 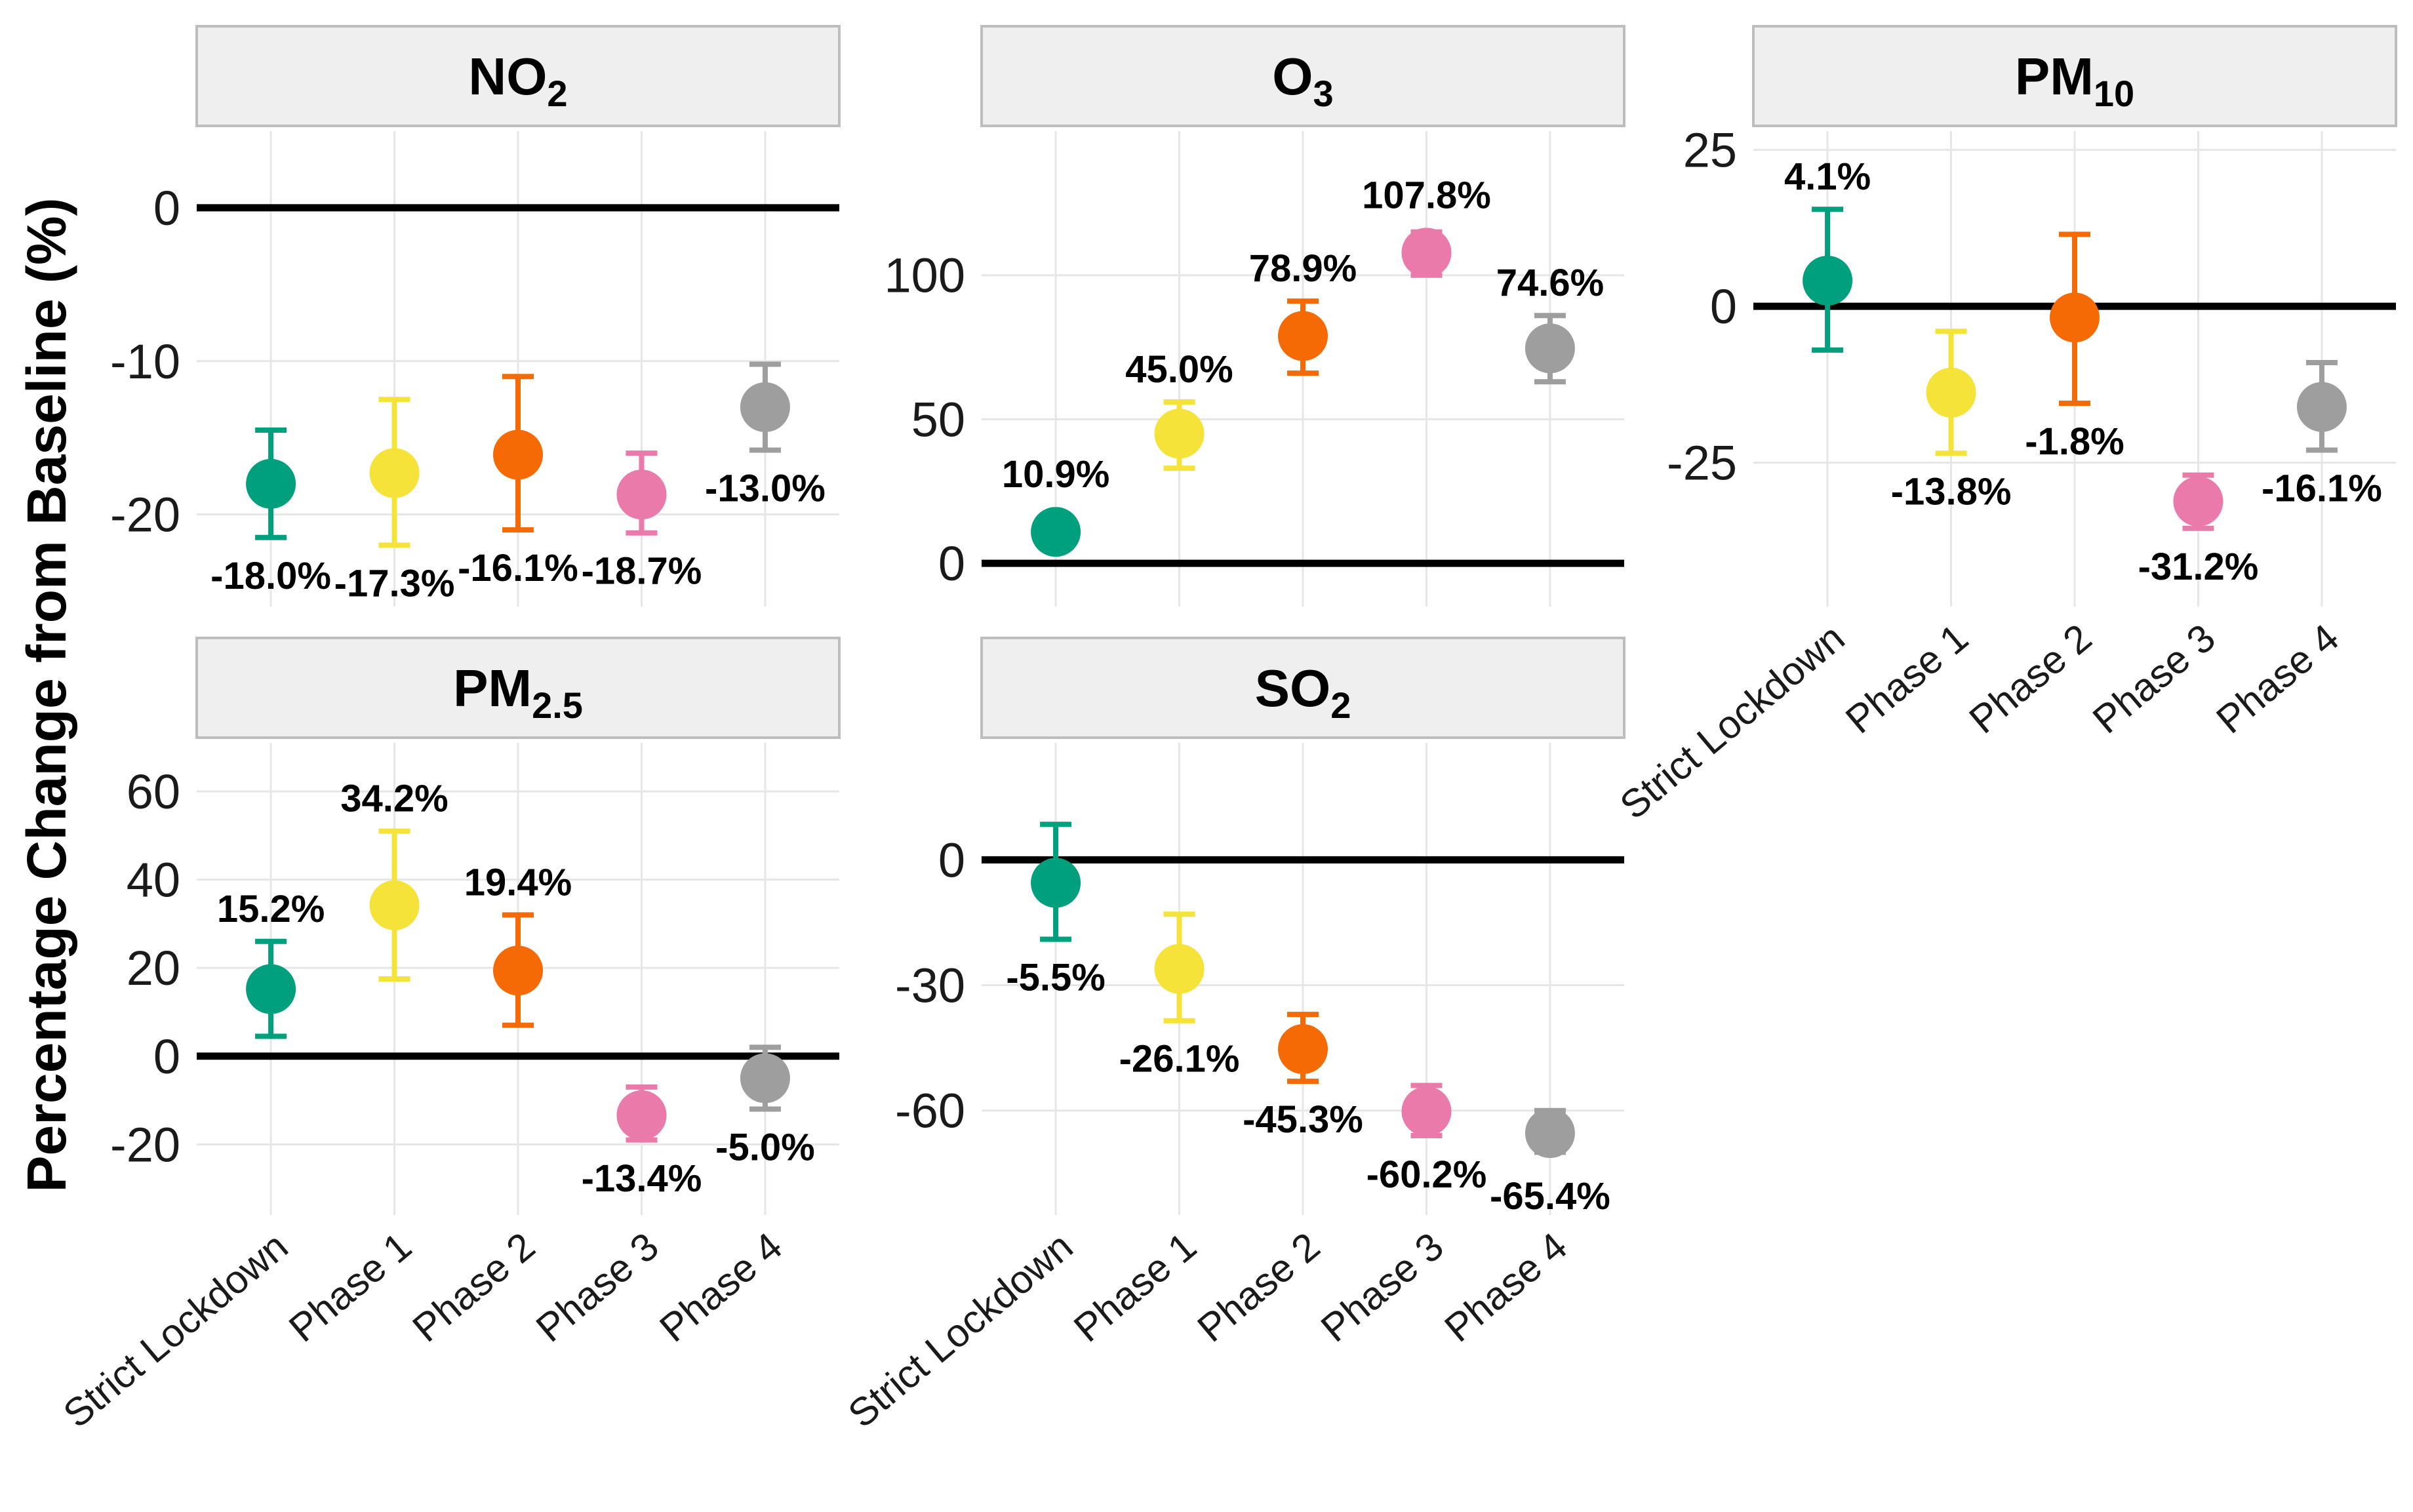 What do you see at coordinates (1952, 491) in the screenshot?
I see `data-label: -13.8%` at bounding box center [1952, 491].